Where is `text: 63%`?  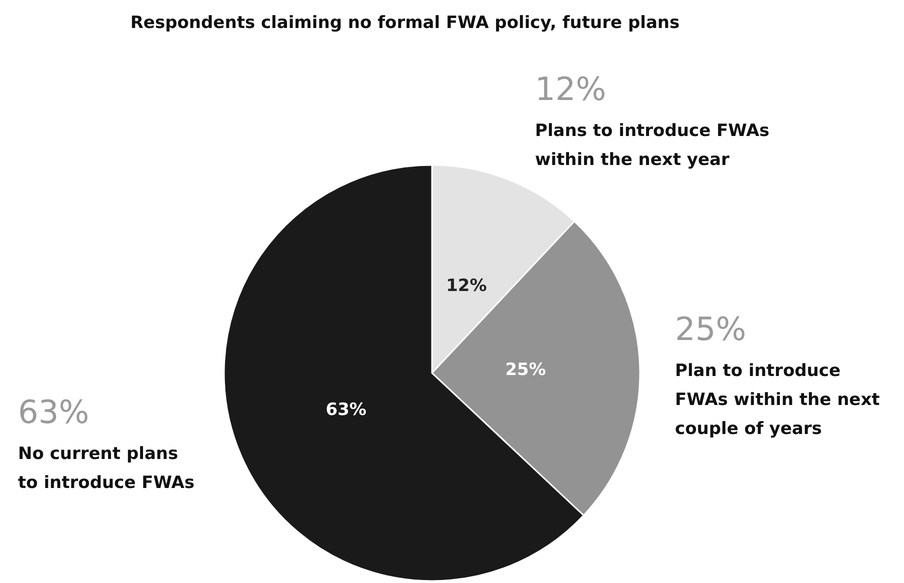 text: 63% is located at coordinates (54, 412).